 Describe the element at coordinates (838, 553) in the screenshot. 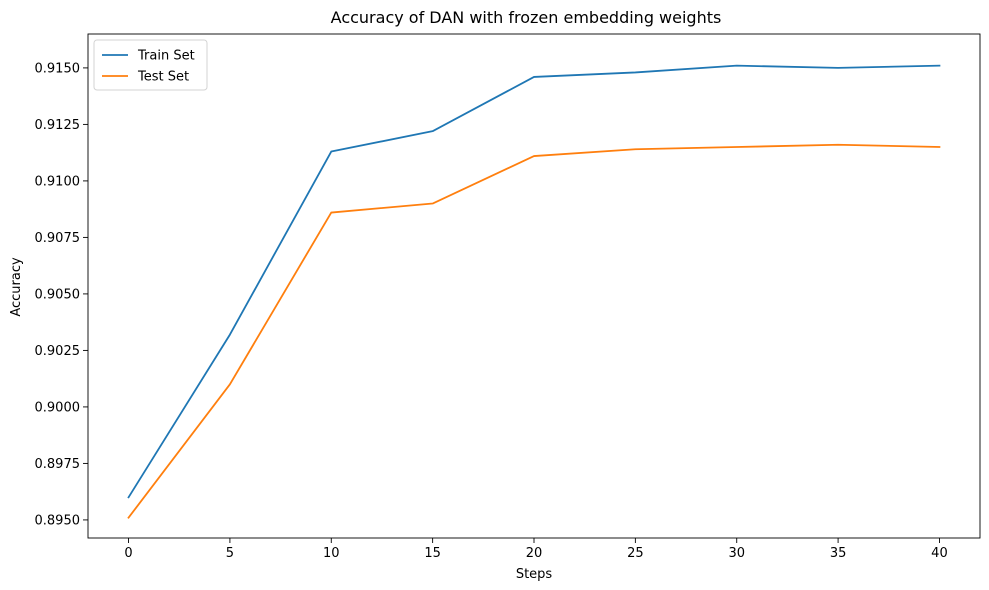

I see `x-tick-label: 35` at that location.